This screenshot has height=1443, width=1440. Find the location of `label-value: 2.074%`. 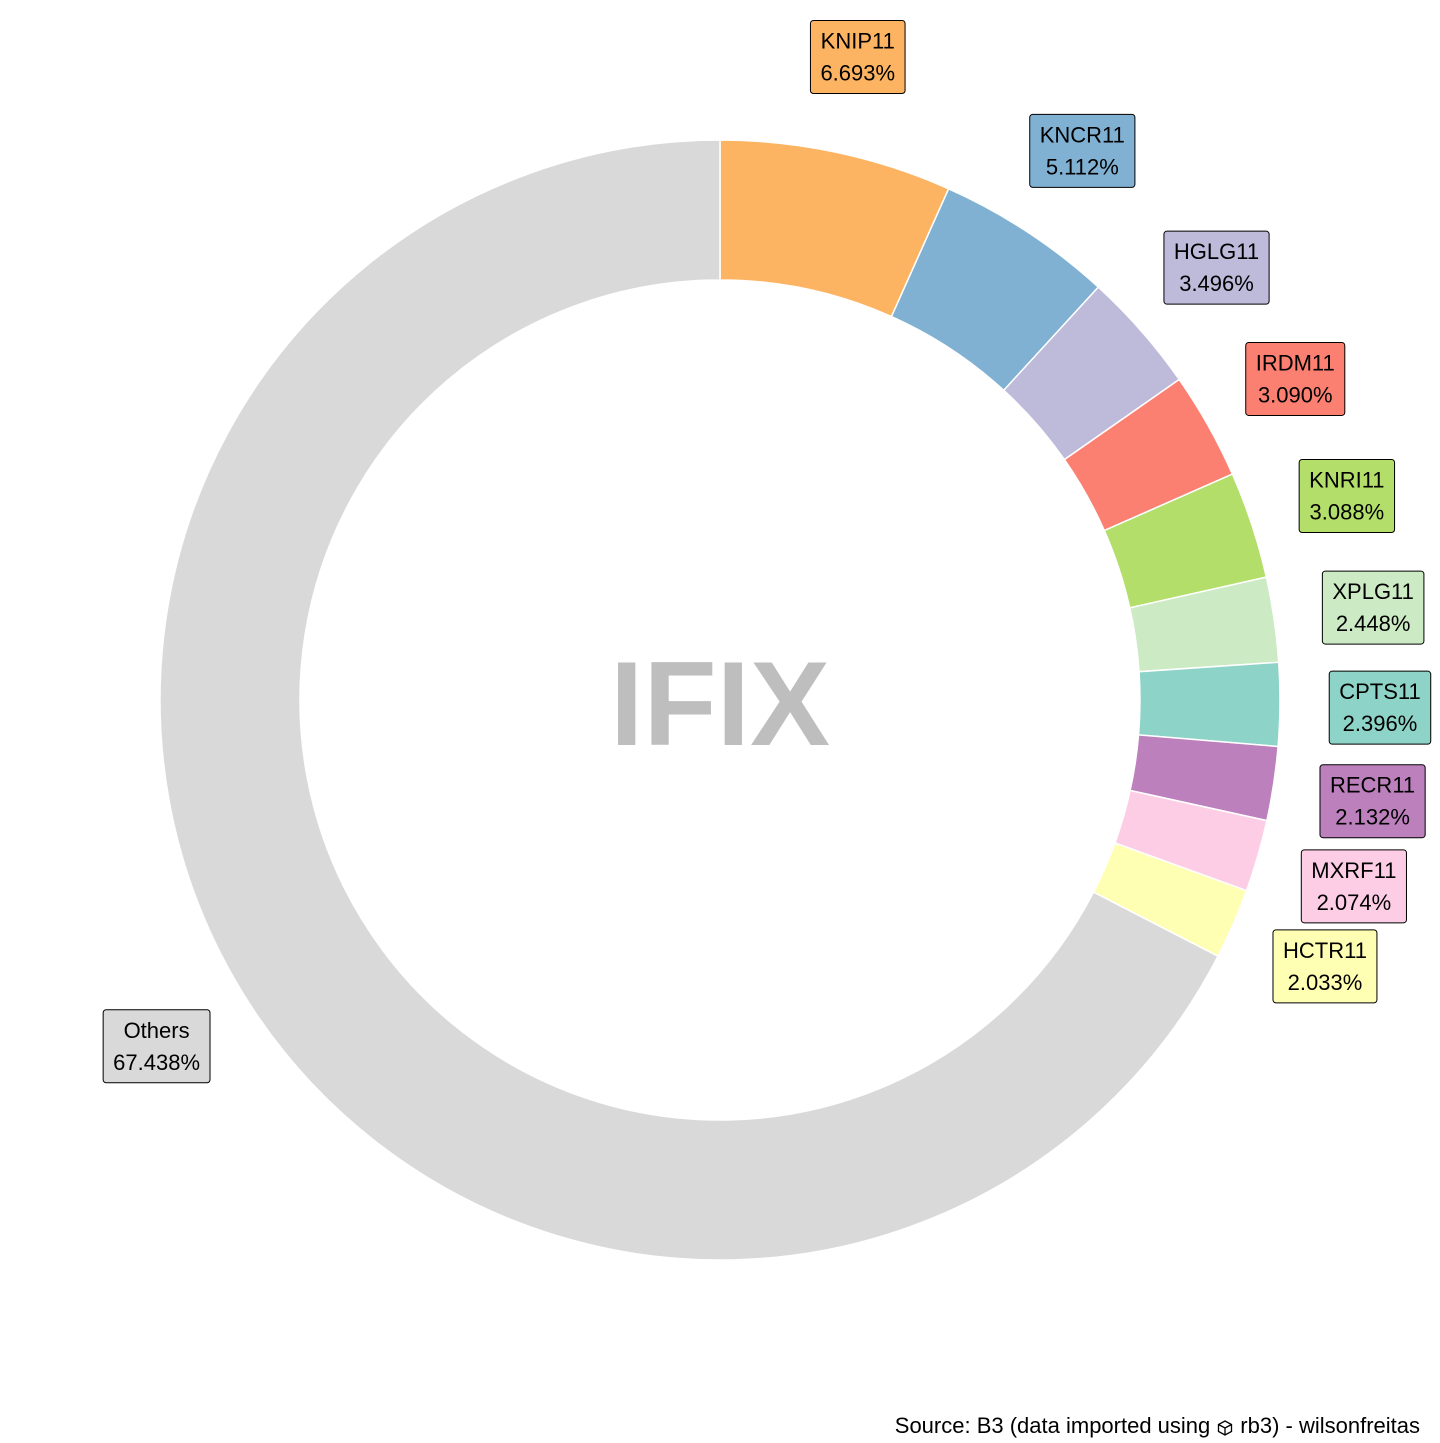

label-value: 2.074% is located at coordinates (1354, 902).